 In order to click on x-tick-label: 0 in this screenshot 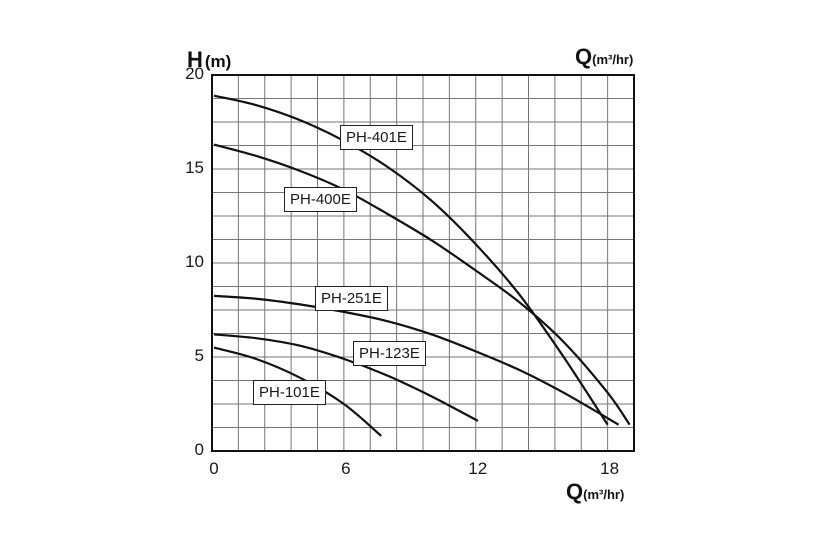, I will do `click(214, 468)`.